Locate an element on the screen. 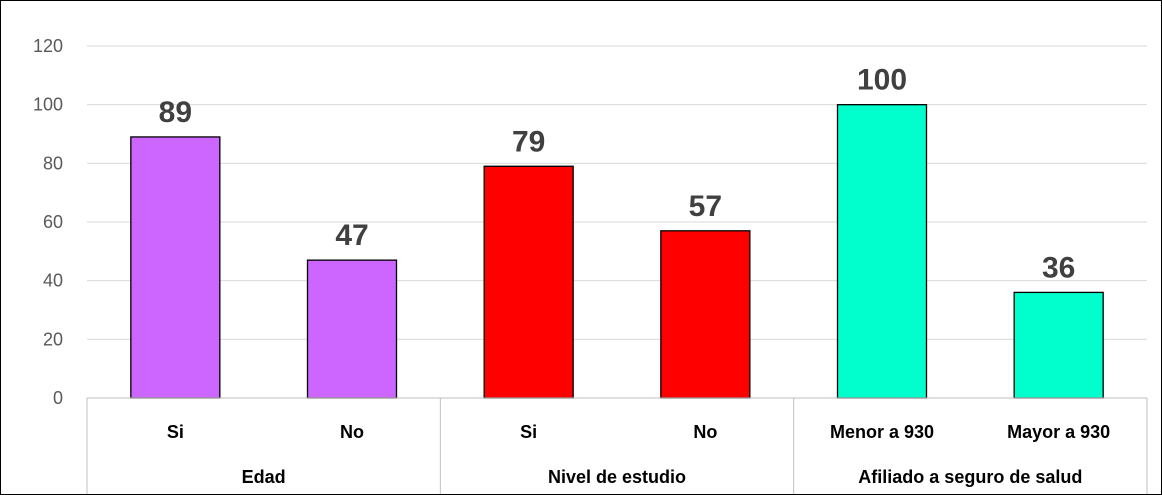 The height and width of the screenshot is (495, 1162). y-tick-label: 0 is located at coordinates (58, 398).